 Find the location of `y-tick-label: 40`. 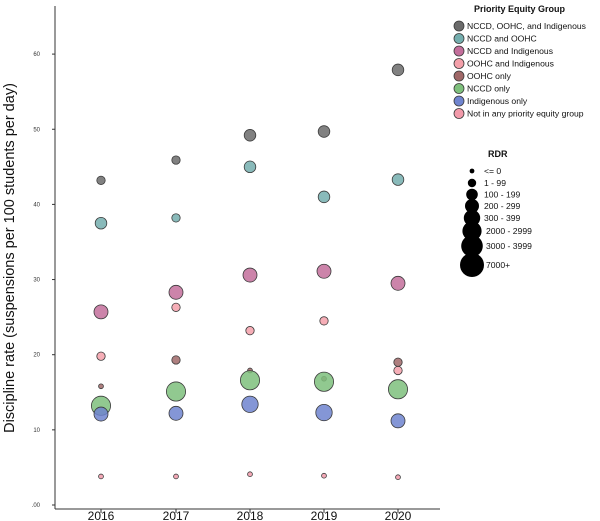

y-tick-label: 40 is located at coordinates (36, 205).